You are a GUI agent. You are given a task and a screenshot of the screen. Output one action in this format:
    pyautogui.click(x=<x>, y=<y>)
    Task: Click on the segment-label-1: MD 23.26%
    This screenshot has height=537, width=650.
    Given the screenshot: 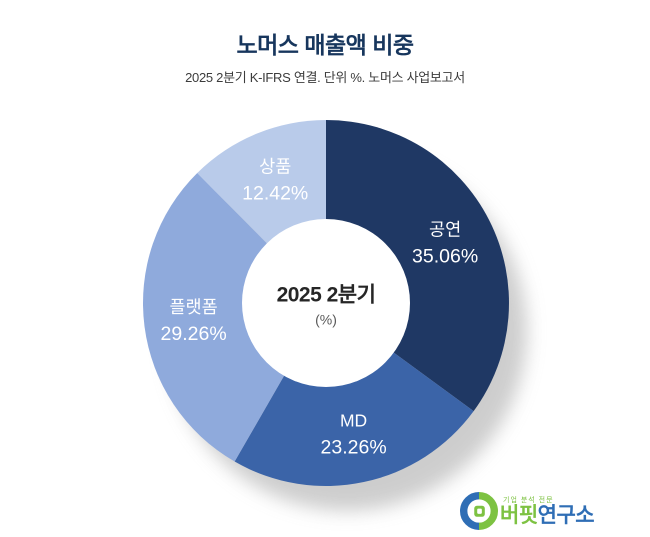 What is the action you would take?
    pyautogui.click(x=354, y=435)
    